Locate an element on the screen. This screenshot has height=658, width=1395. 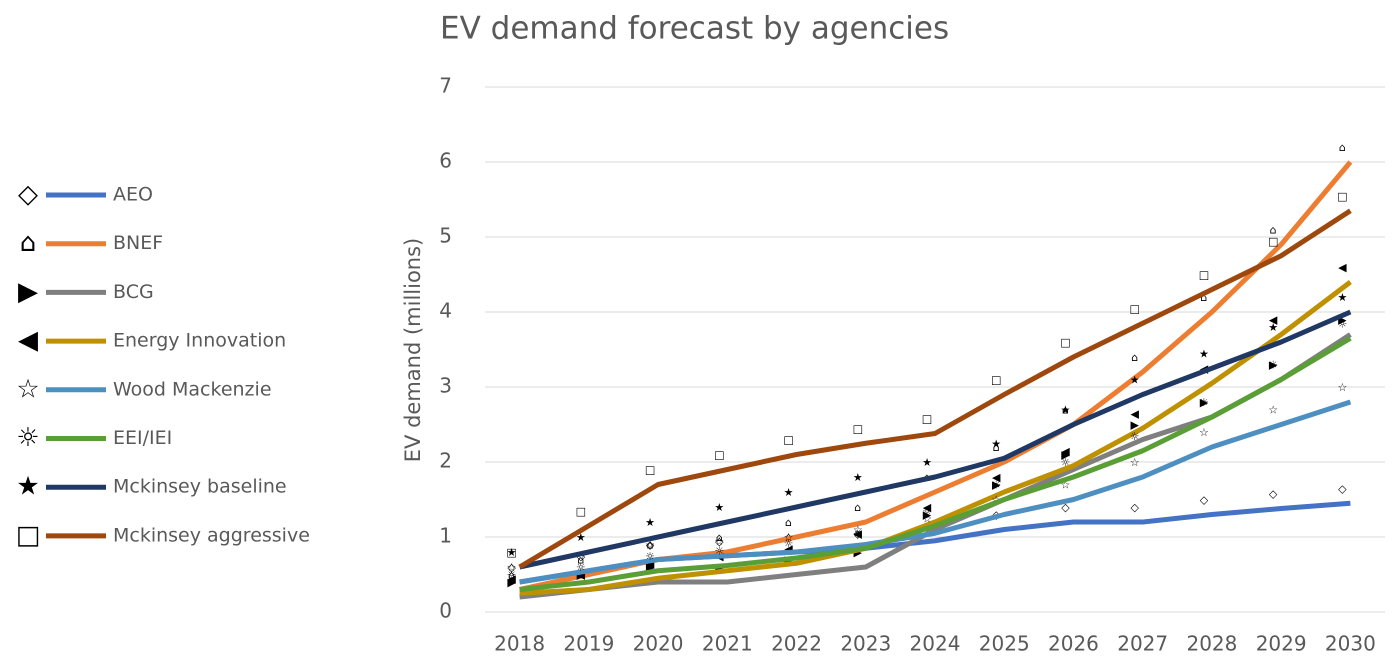
x-tick-label: 2019 is located at coordinates (588, 644).